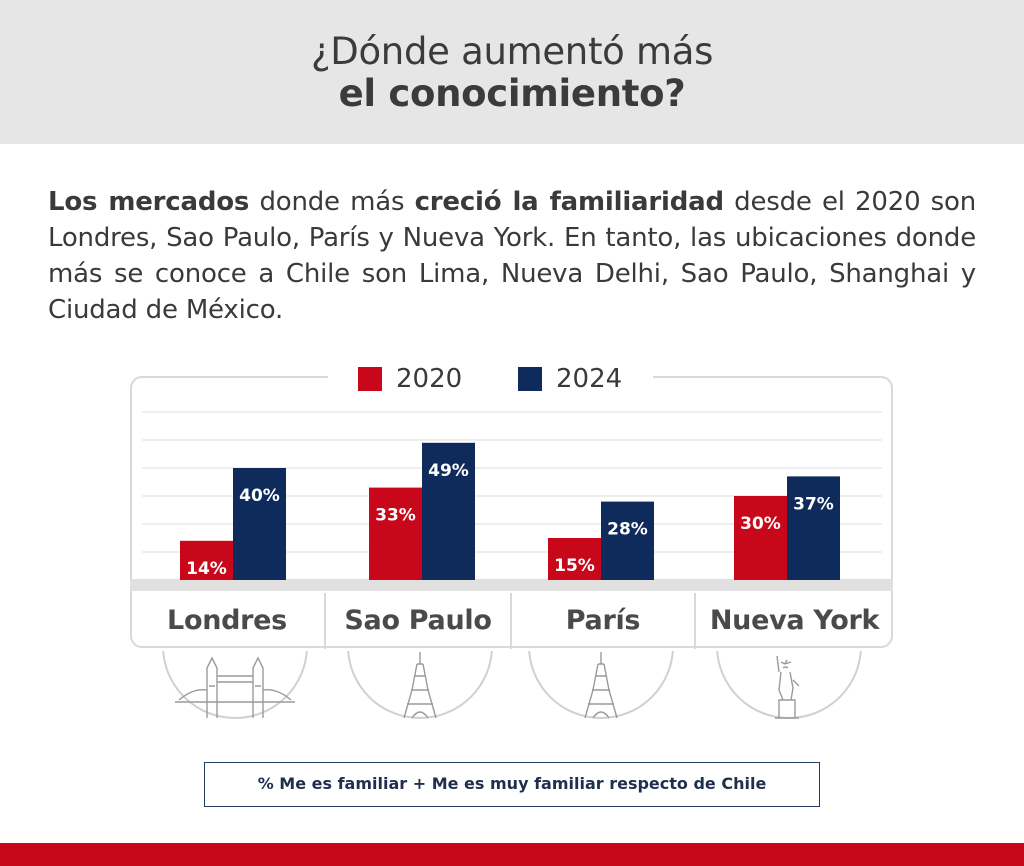 The image size is (1024, 866). Describe the element at coordinates (429, 379) in the screenshot. I see `legend-label-2020: 2020` at that location.